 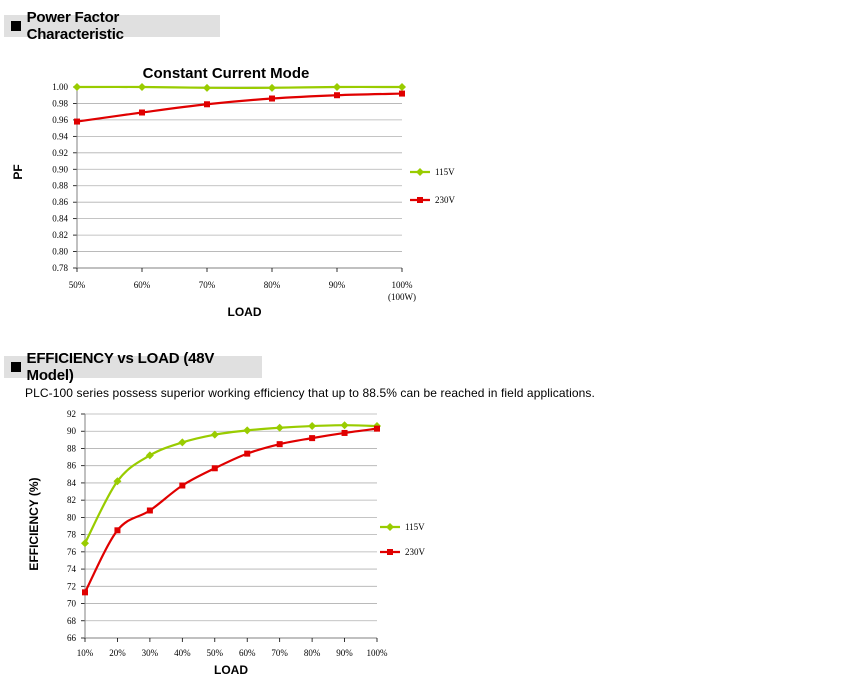 What do you see at coordinates (60, 87) in the screenshot?
I see `y-tick-label: 1.00` at bounding box center [60, 87].